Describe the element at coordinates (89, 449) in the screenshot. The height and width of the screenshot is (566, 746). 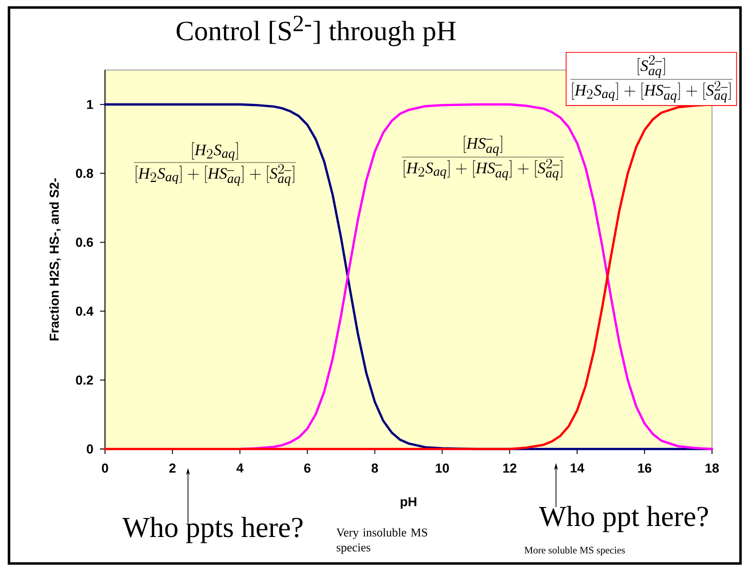
I see `y-tick-label: 0` at that location.